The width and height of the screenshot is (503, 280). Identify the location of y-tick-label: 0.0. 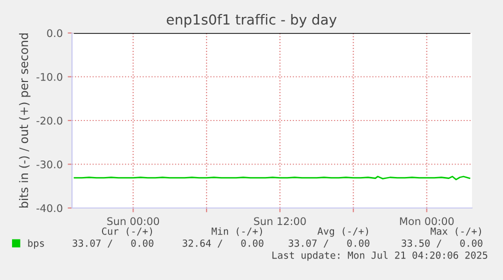
(54, 33).